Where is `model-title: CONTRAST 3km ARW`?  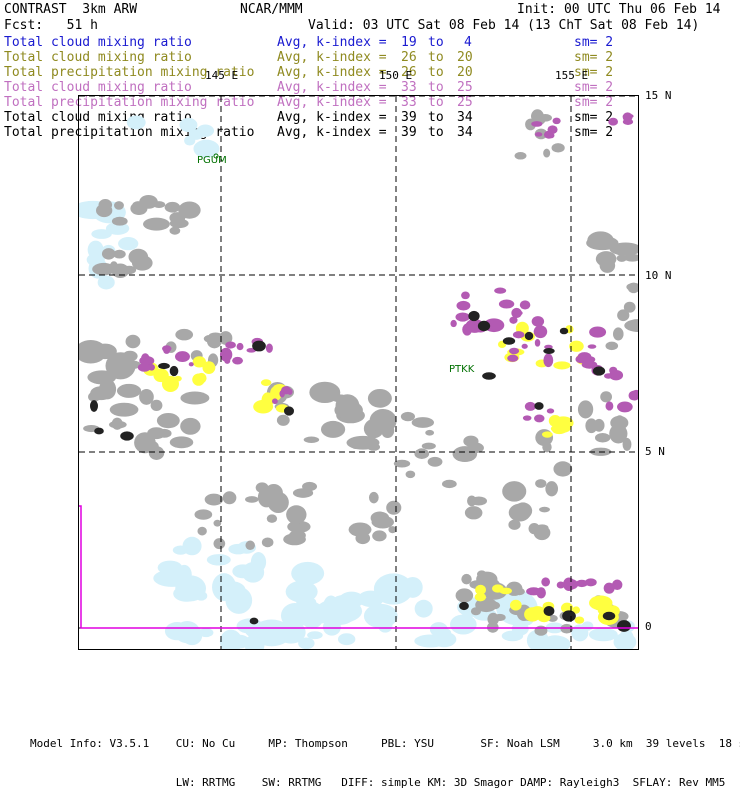 model-title: CONTRAST 3km ARW is located at coordinates (71, 9).